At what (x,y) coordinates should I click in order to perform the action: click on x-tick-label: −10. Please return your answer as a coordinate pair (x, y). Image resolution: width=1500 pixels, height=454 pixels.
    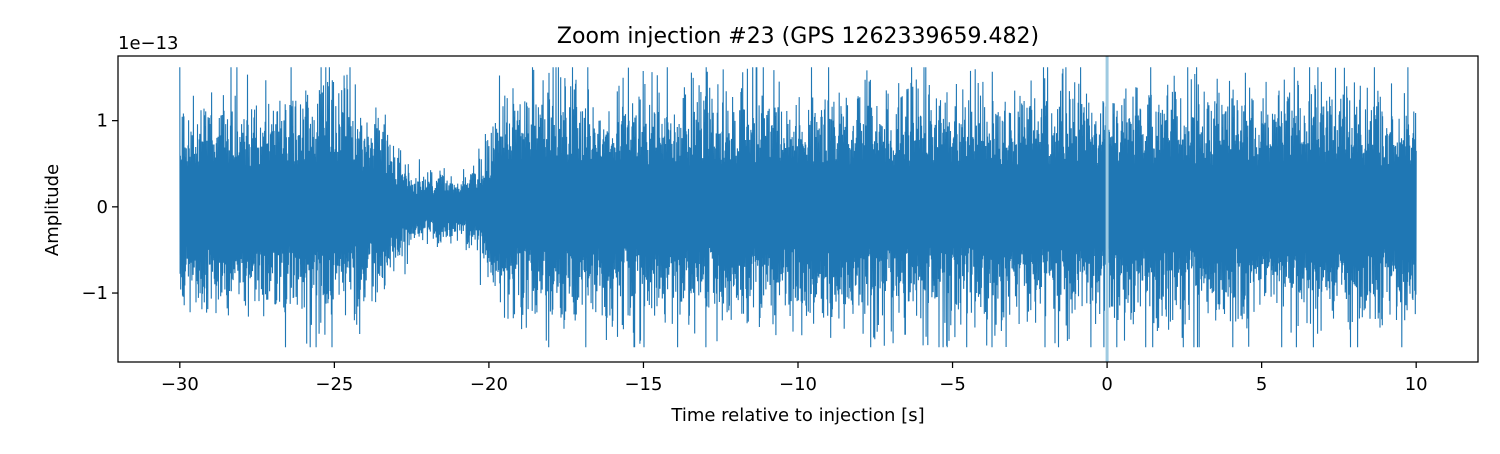
    Looking at the image, I should click on (798, 384).